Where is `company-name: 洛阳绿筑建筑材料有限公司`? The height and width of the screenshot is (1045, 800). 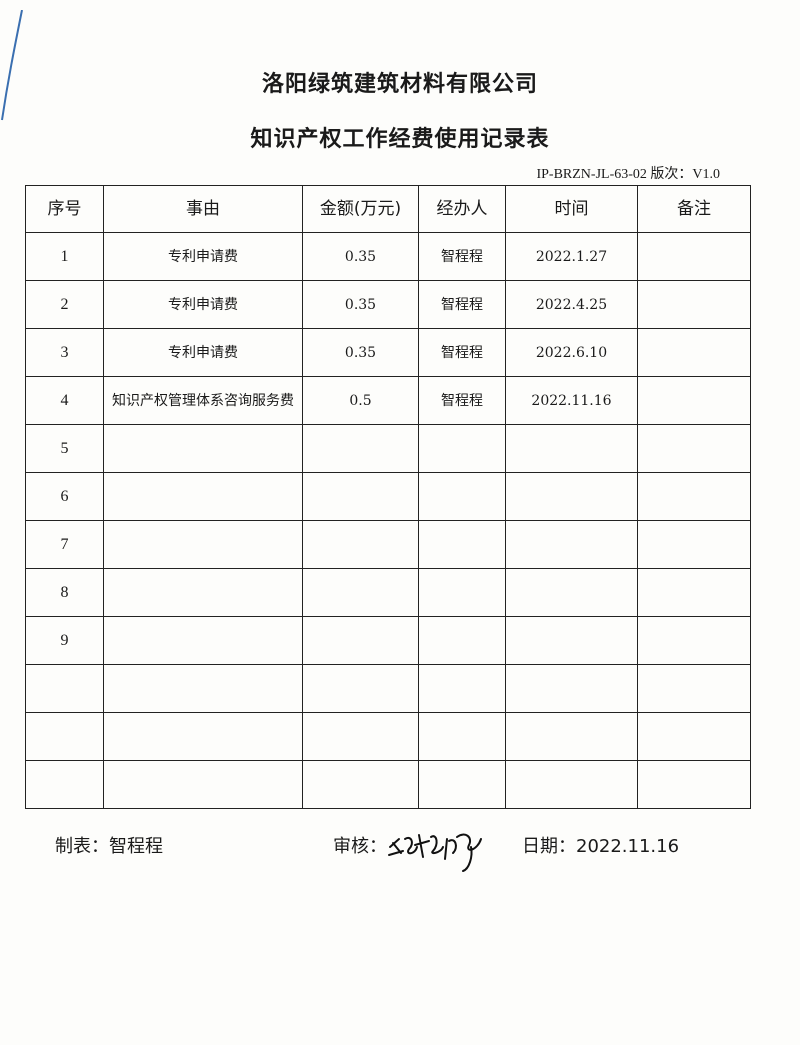
company-name: 洛阳绿筑建筑材料有限公司 is located at coordinates (399, 84).